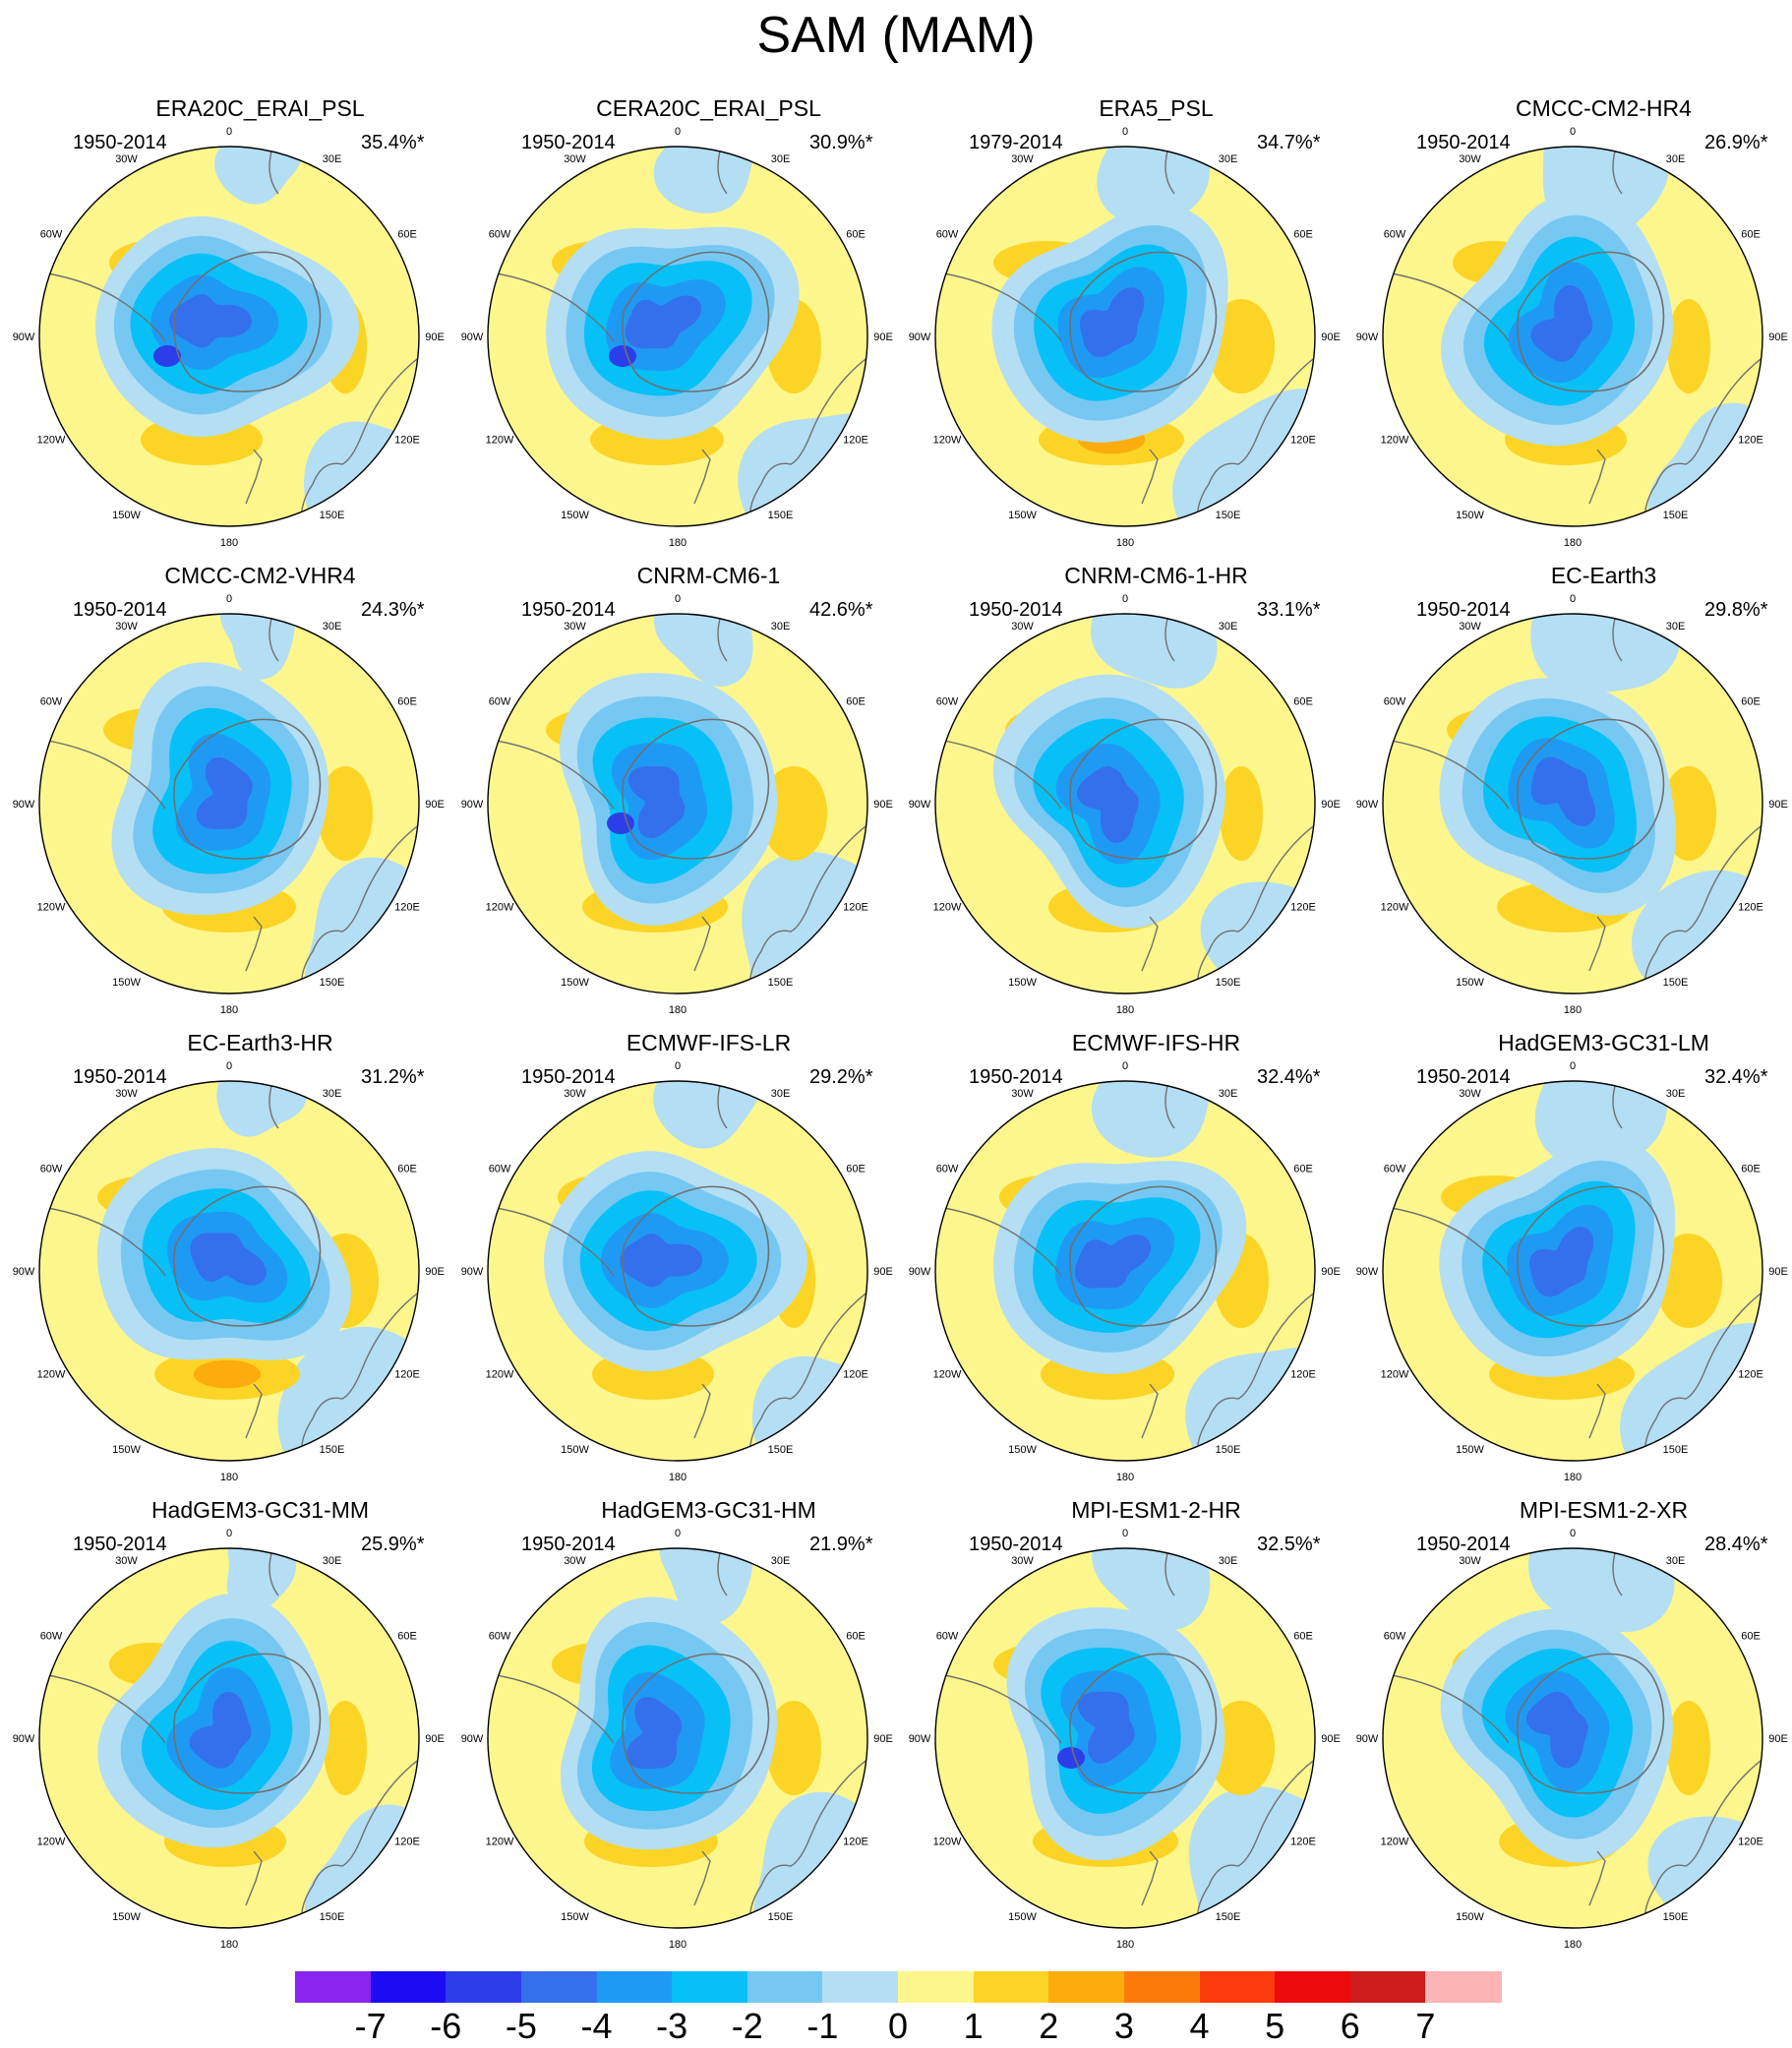 The height and width of the screenshot is (2048, 1792). What do you see at coordinates (822, 2026) in the screenshot?
I see `colorbar-tick-label: -1` at bounding box center [822, 2026].